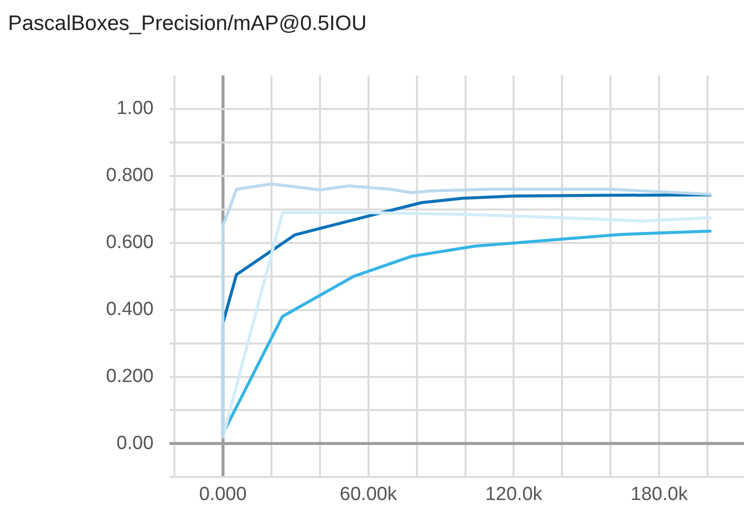 This screenshot has height=516, width=744. I want to click on x-tick-label: 60.00k, so click(369, 494).